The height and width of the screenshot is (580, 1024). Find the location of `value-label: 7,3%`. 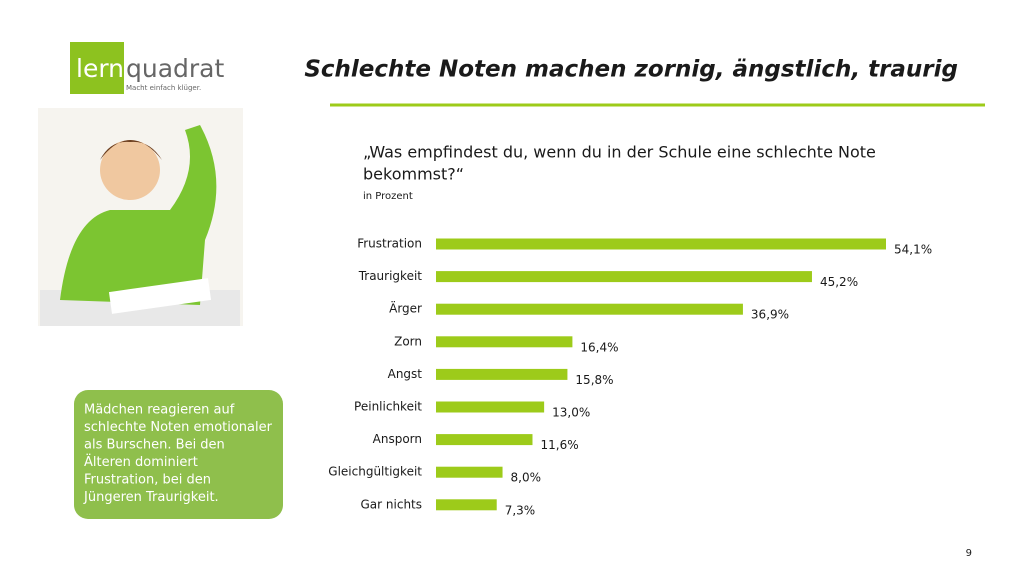

value-label: 7,3% is located at coordinates (520, 510).